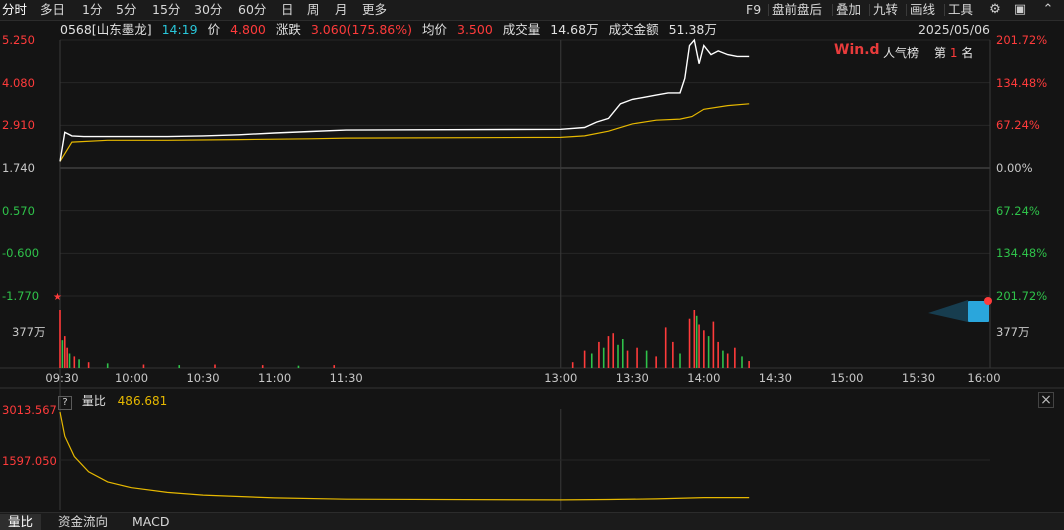  I want to click on percent-tick-label: 201.72%, so click(1022, 40).